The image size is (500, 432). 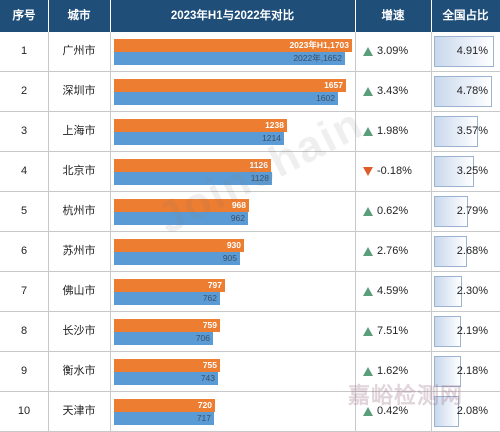 I want to click on trend-down-icon, so click(x=368, y=171).